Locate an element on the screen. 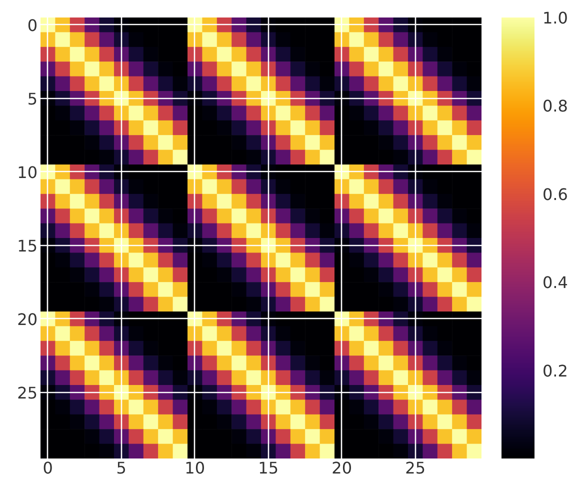  y-tick-label: 15 is located at coordinates (27, 246).